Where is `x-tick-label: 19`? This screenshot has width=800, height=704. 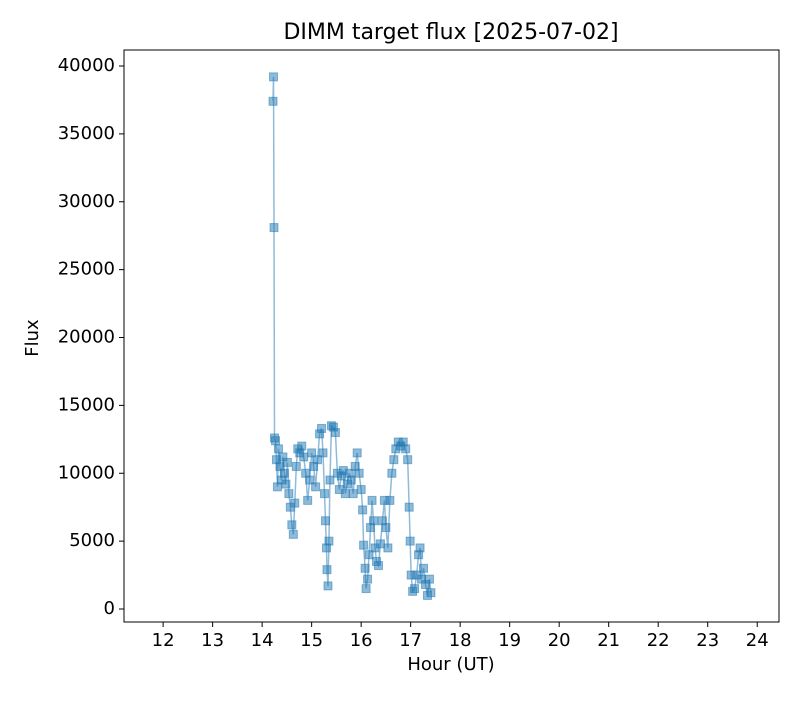 x-tick-label: 19 is located at coordinates (509, 640).